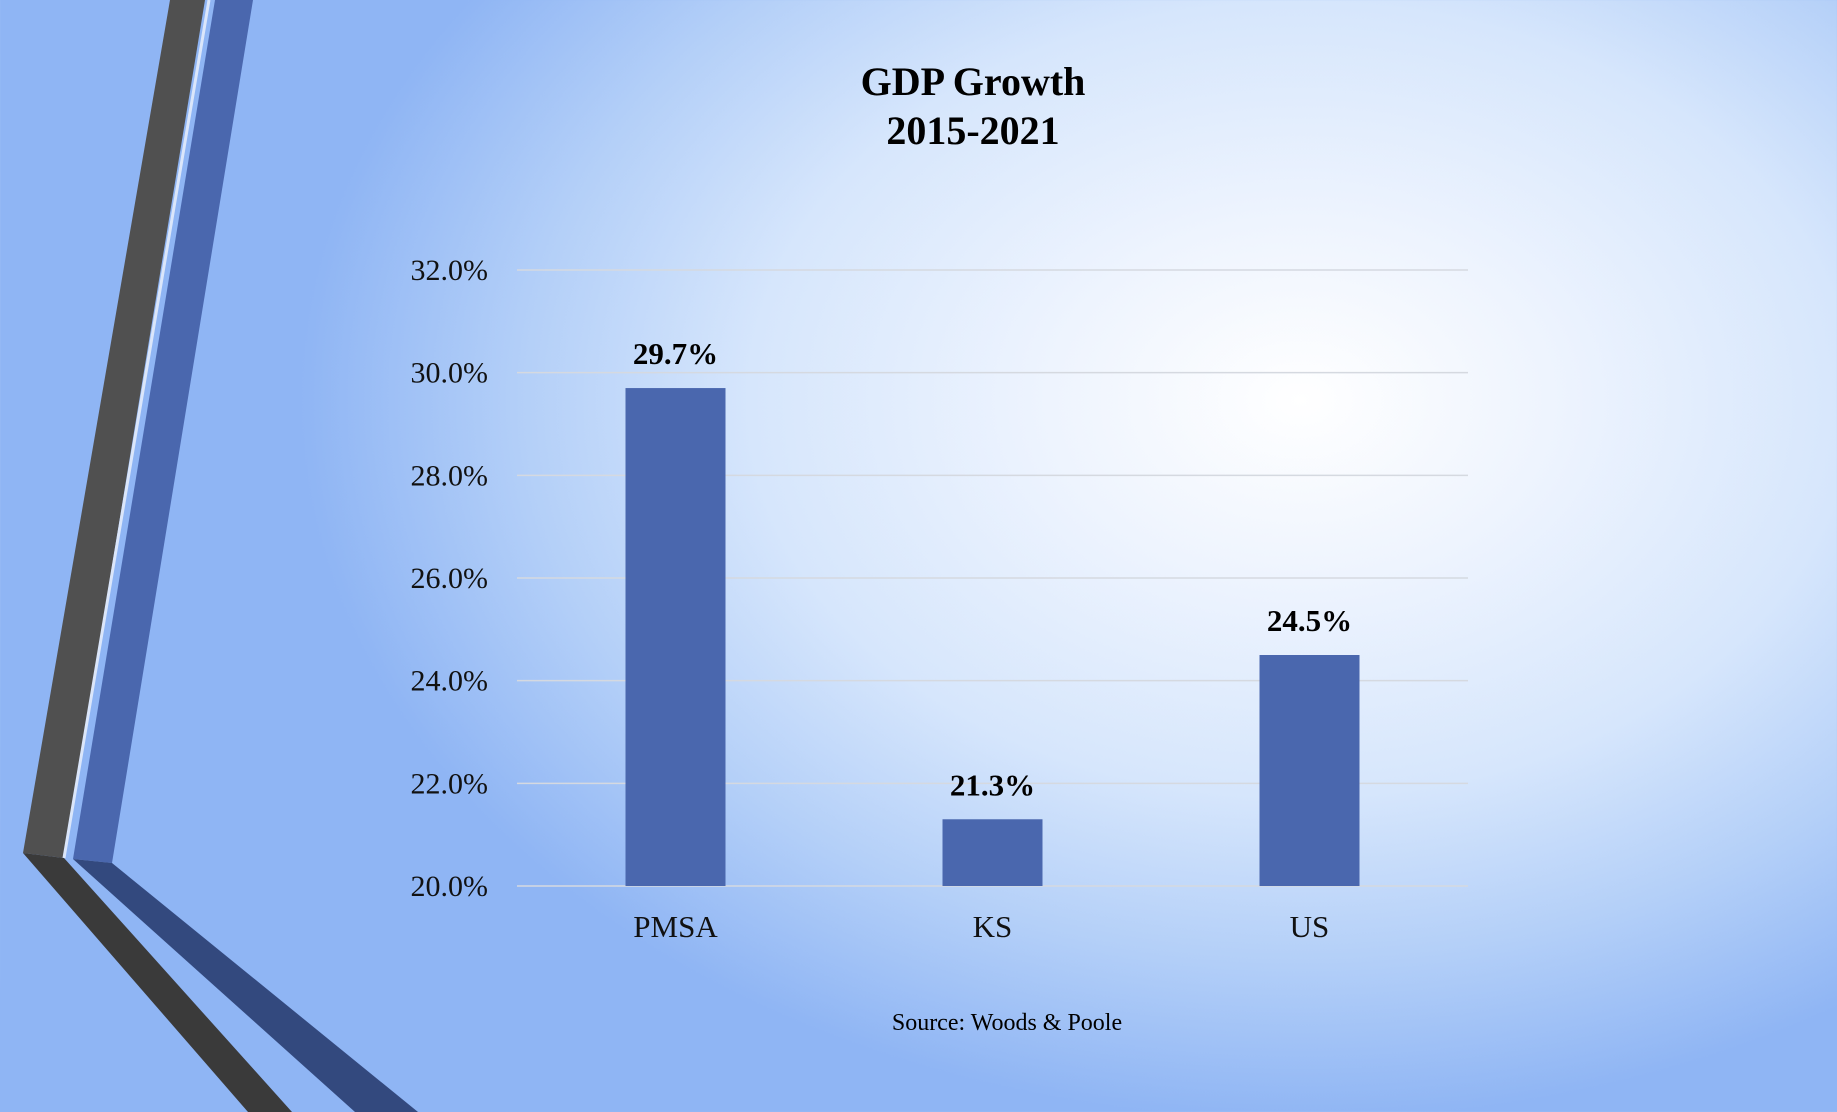 The width and height of the screenshot is (1837, 1112). What do you see at coordinates (973, 130) in the screenshot?
I see `chart-title-line-2: 2015-2021` at bounding box center [973, 130].